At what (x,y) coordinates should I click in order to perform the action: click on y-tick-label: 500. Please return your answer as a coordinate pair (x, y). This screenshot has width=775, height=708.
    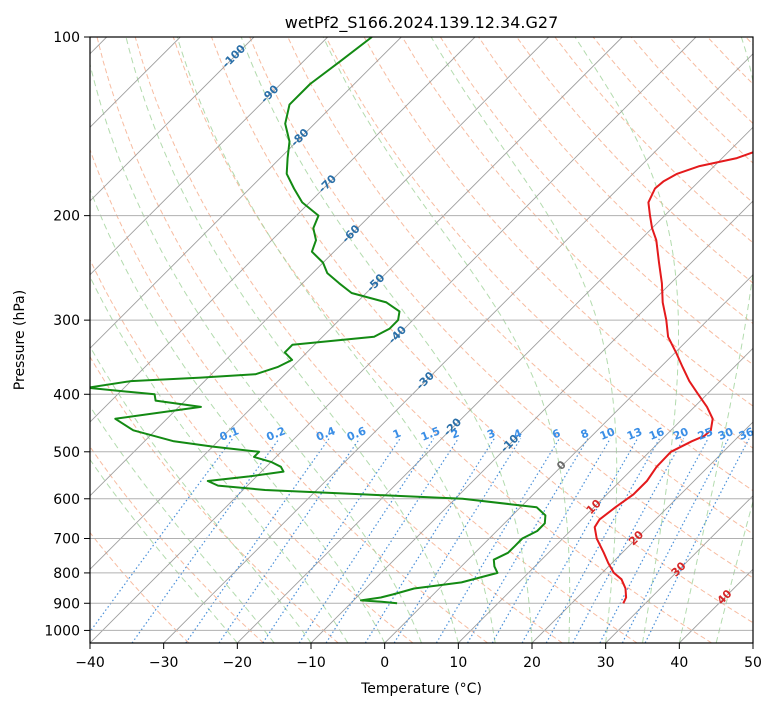
    Looking at the image, I should click on (66, 453).